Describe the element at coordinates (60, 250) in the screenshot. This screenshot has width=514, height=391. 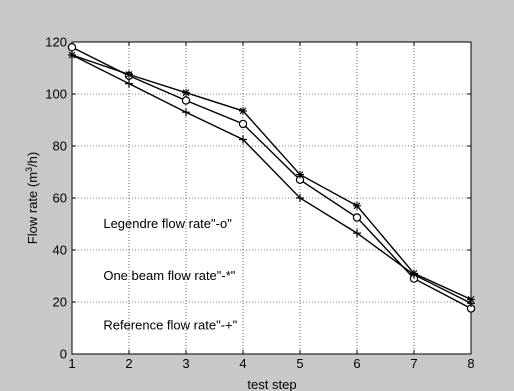
I see `y-tick-label: 40` at that location.